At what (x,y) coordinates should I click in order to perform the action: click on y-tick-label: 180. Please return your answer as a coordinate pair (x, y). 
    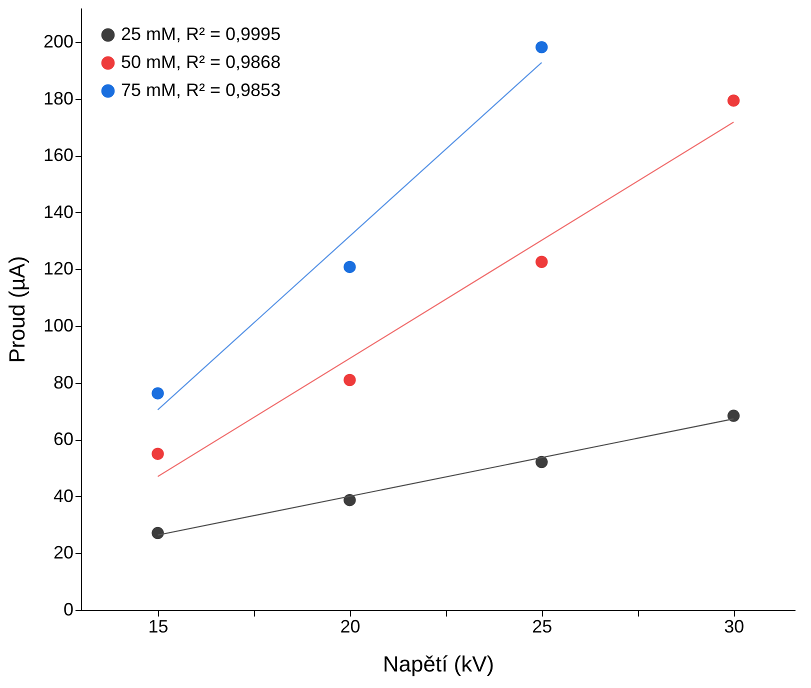
    Looking at the image, I should click on (58, 98).